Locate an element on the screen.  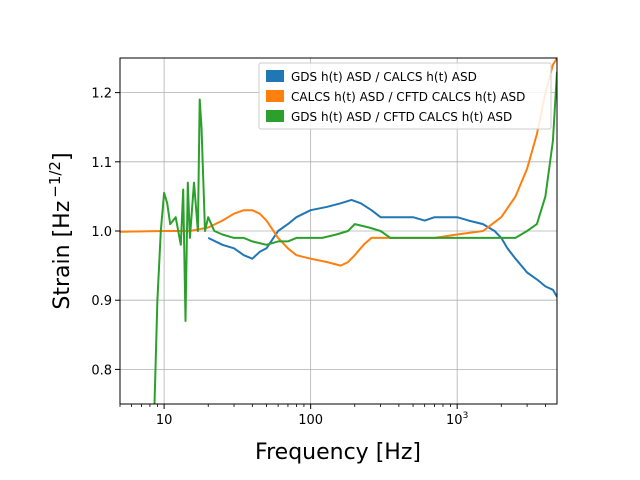
x-tick-label-base: 10 is located at coordinates (454, 420).